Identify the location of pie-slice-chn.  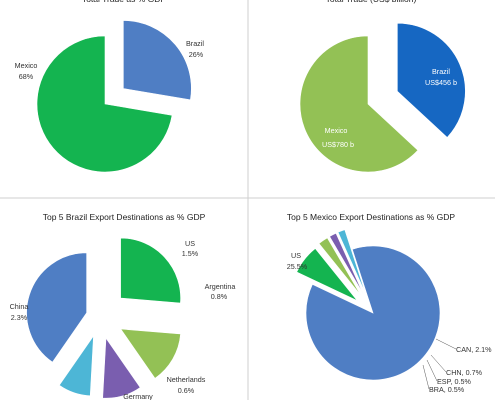
(340, 266).